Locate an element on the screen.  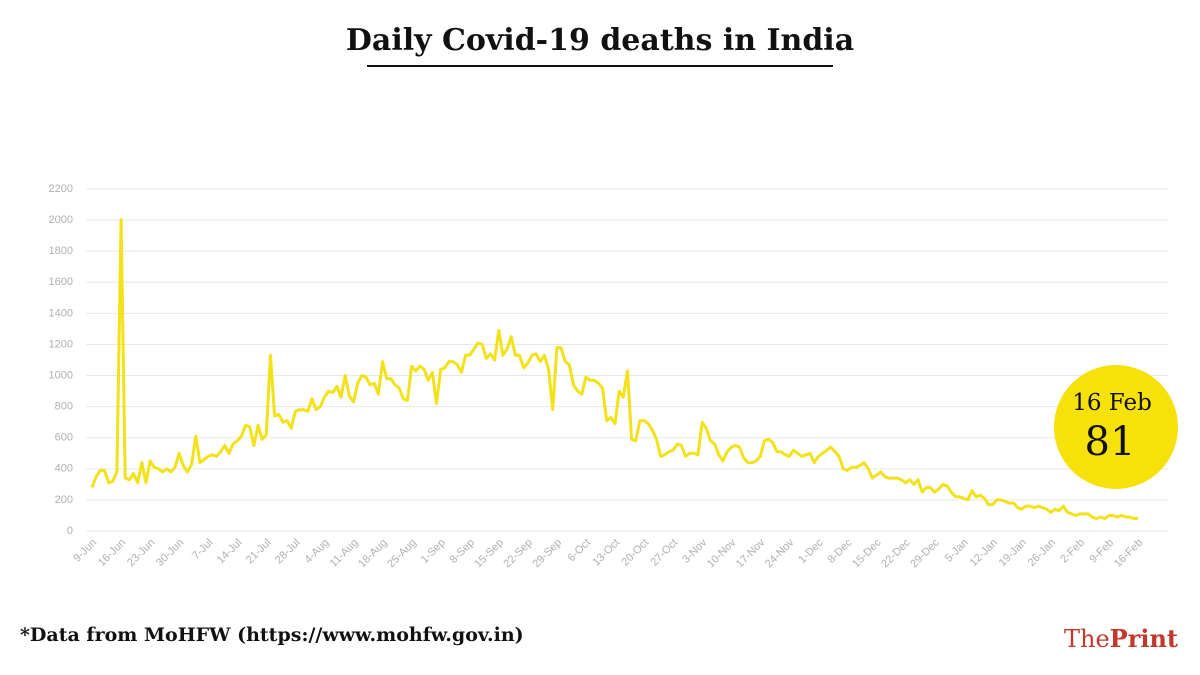
y-tick-label: 1400 is located at coordinates (61, 313).